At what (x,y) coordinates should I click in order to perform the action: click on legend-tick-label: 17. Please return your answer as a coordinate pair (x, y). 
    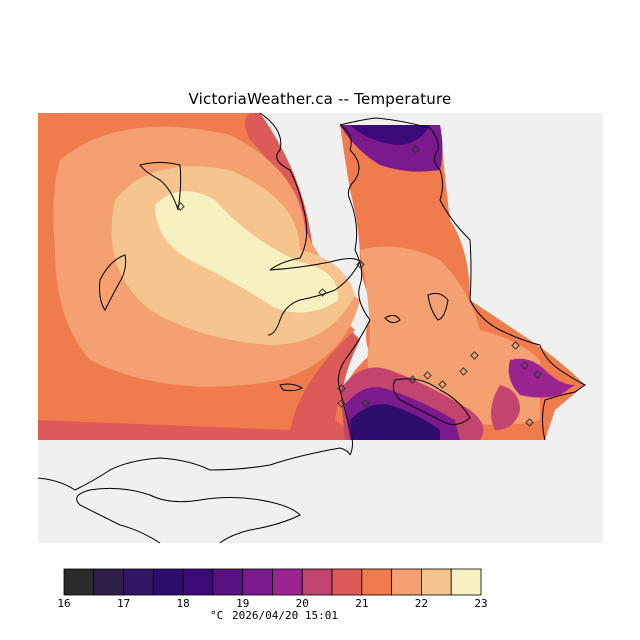
    Looking at the image, I should click on (123, 603).